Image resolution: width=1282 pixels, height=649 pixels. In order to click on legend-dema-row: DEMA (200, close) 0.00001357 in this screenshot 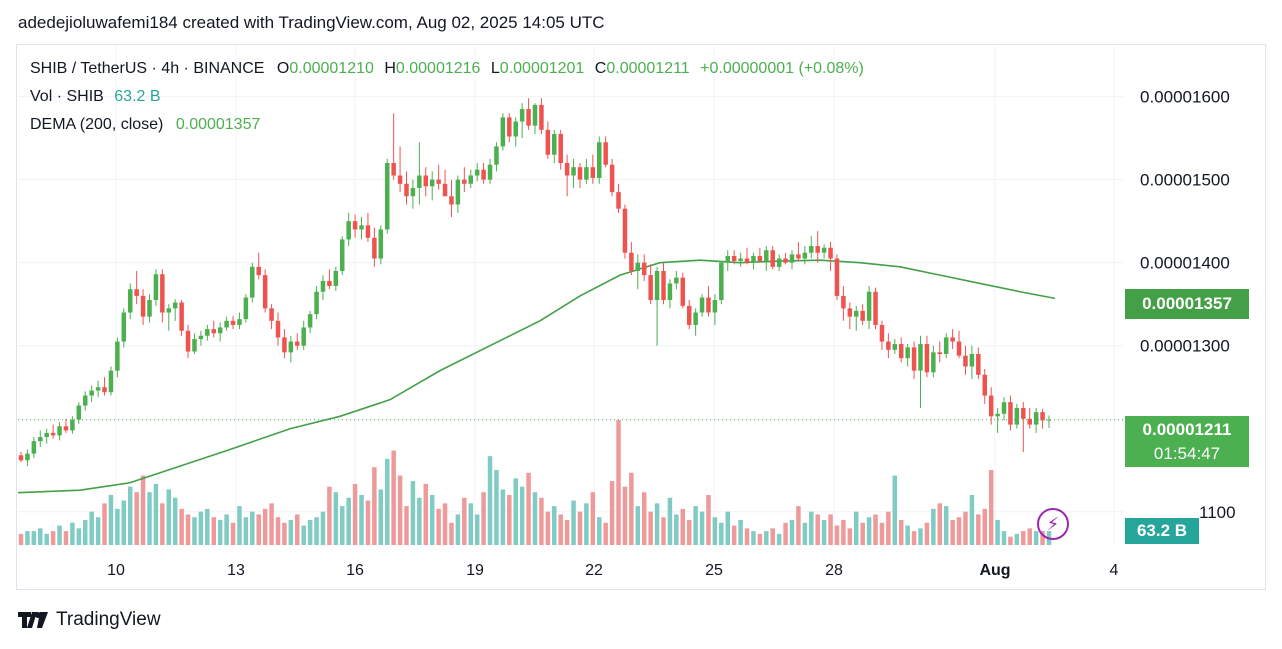, I will do `click(145, 125)`.